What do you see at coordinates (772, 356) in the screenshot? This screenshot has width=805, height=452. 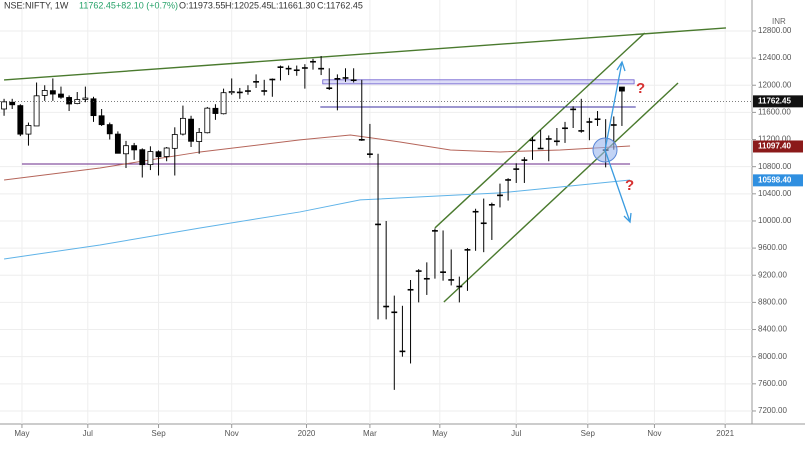 I see `y-tick-label: 8000.00` at bounding box center [772, 356].